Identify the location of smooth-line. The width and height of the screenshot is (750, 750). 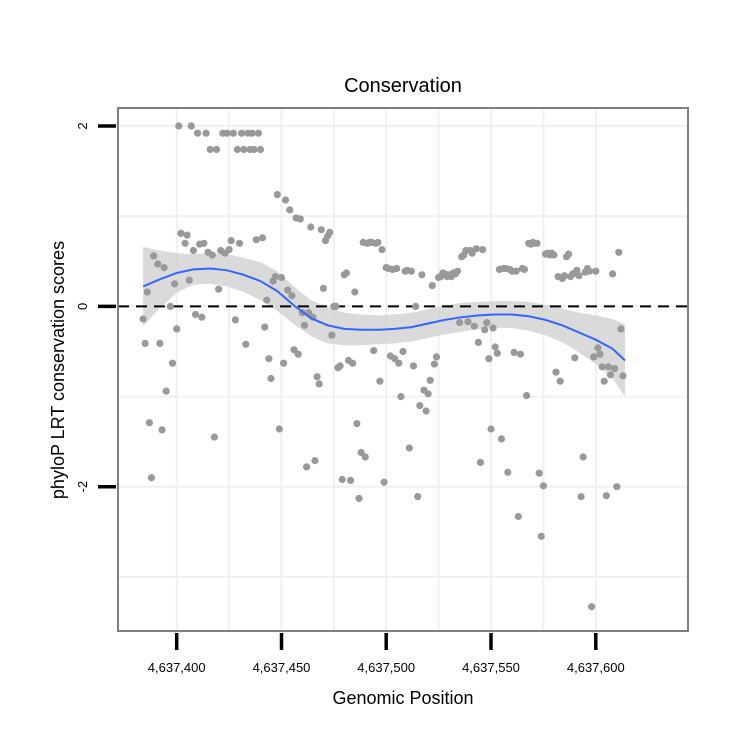
(384, 314).